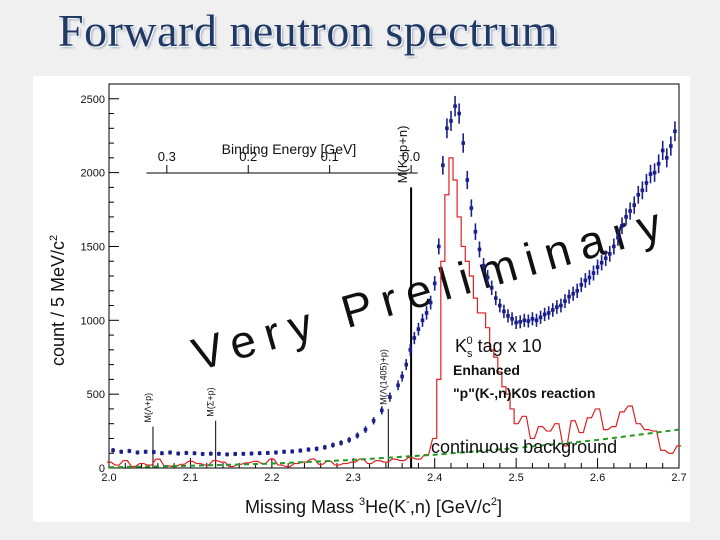 The height and width of the screenshot is (540, 720). I want to click on y-axis-title: count / 5 MeV/c2, so click(58, 300).